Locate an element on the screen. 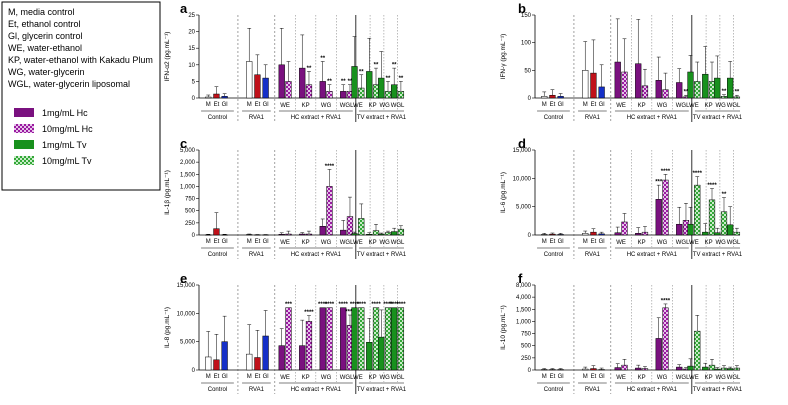 This screenshot has height=405, width=788. group-label: Control is located at coordinates (217, 390).